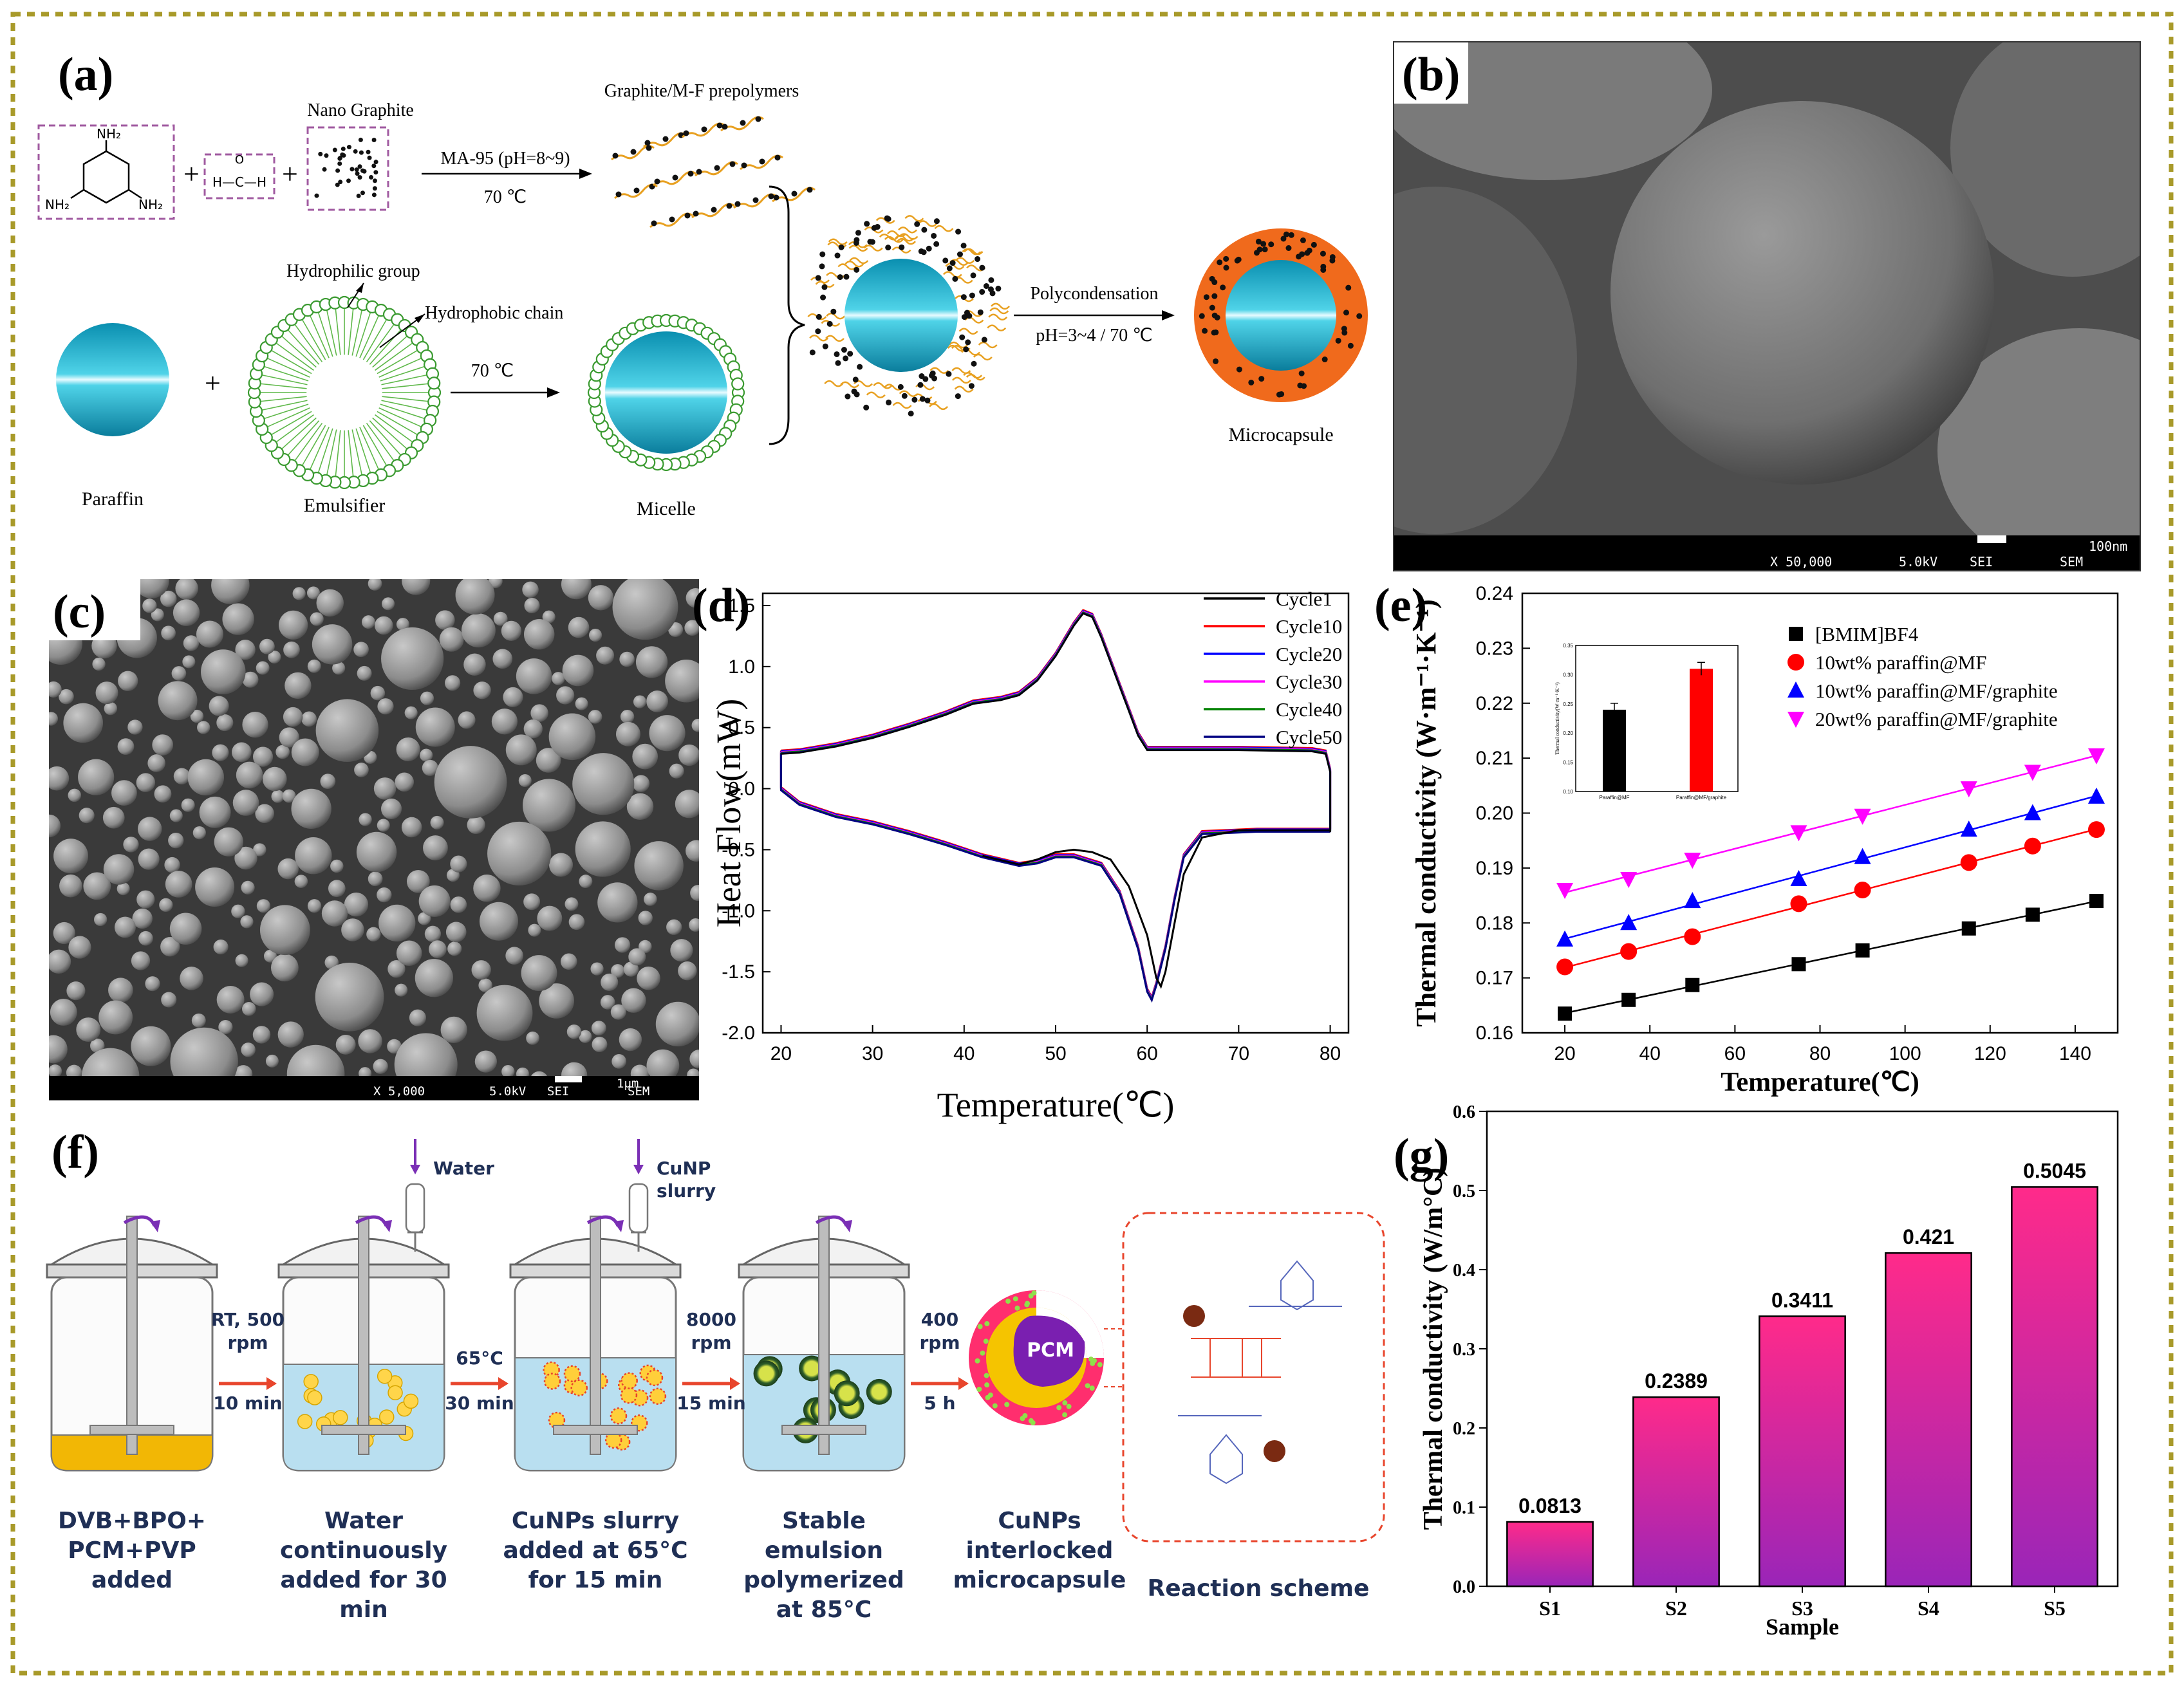  I want to click on step-caption: DVB+BPO+, so click(132, 1521).